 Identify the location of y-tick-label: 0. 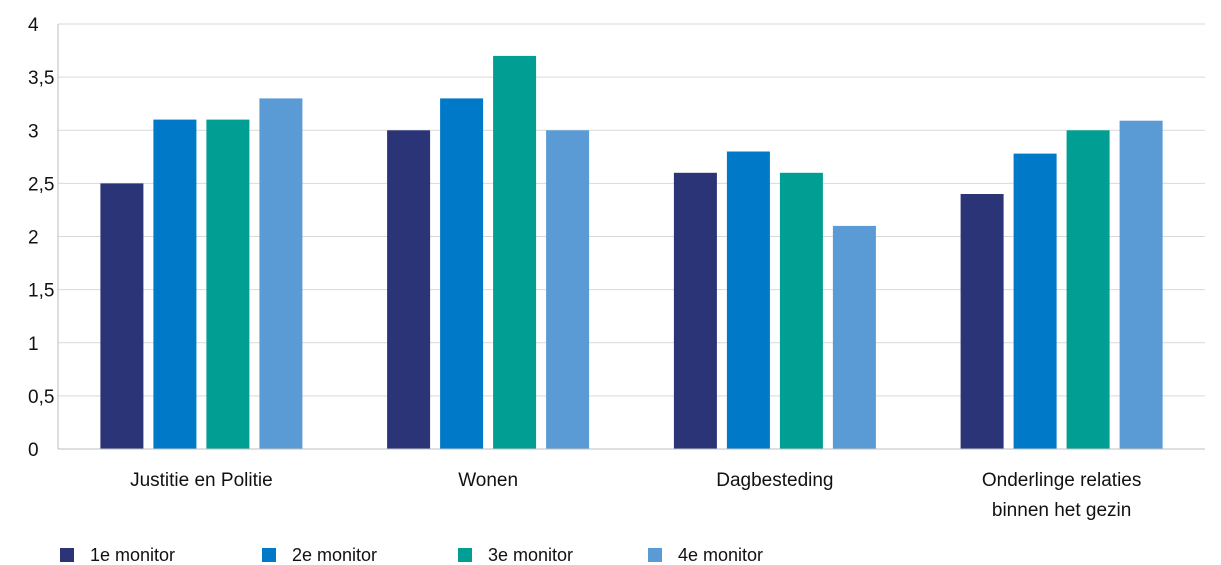
(33, 450).